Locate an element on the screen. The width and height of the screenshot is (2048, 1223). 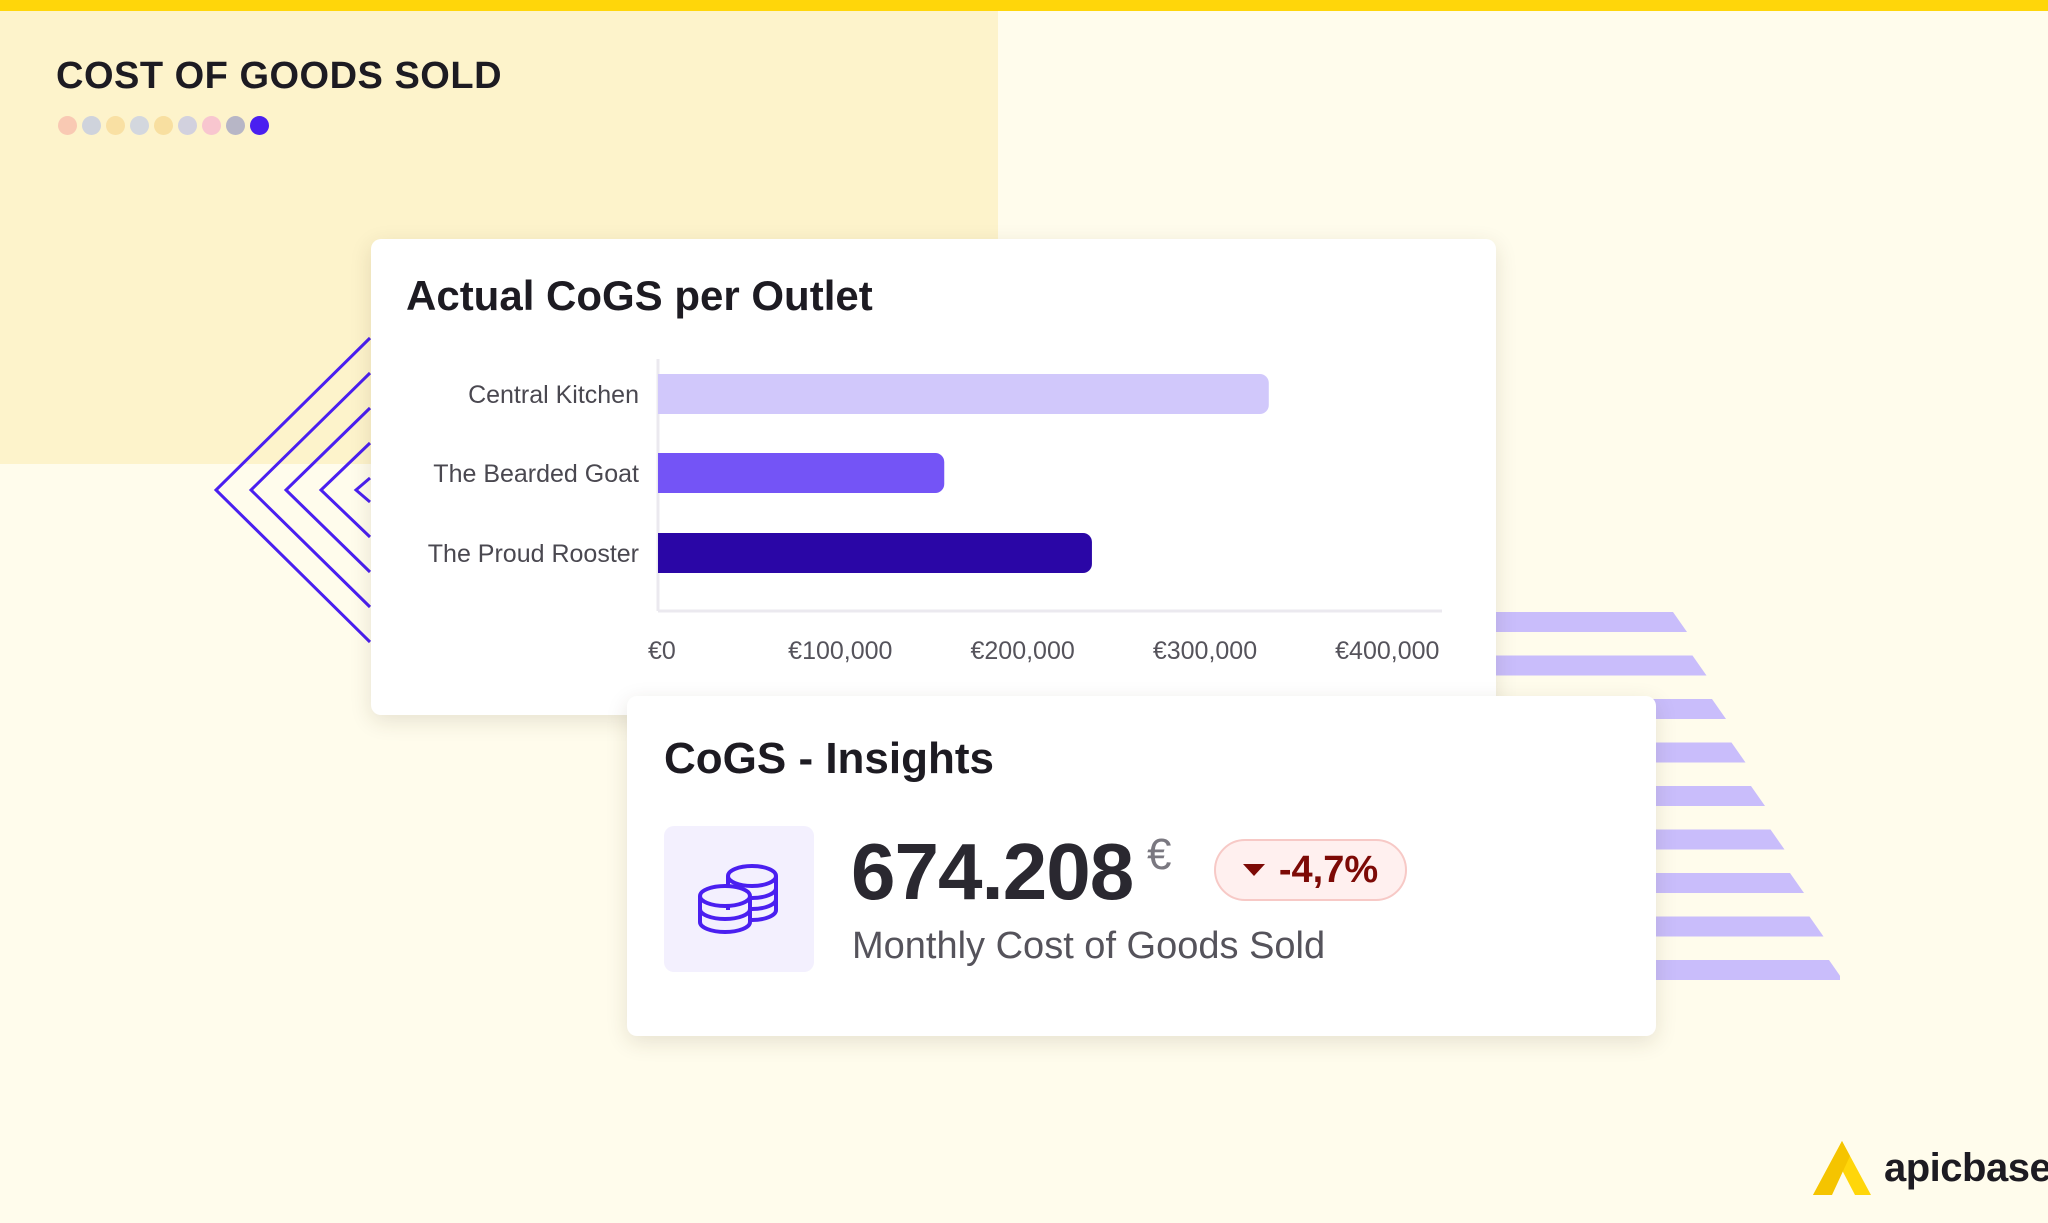
page-title: COST OF GOODS SOLD is located at coordinates (279, 76).